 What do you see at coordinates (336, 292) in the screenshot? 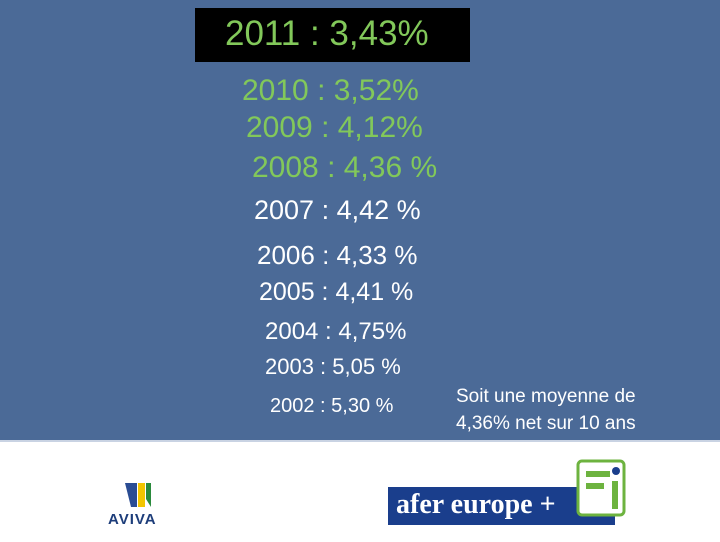
I see `rate-row: 2005 : 4,41 %` at bounding box center [336, 292].